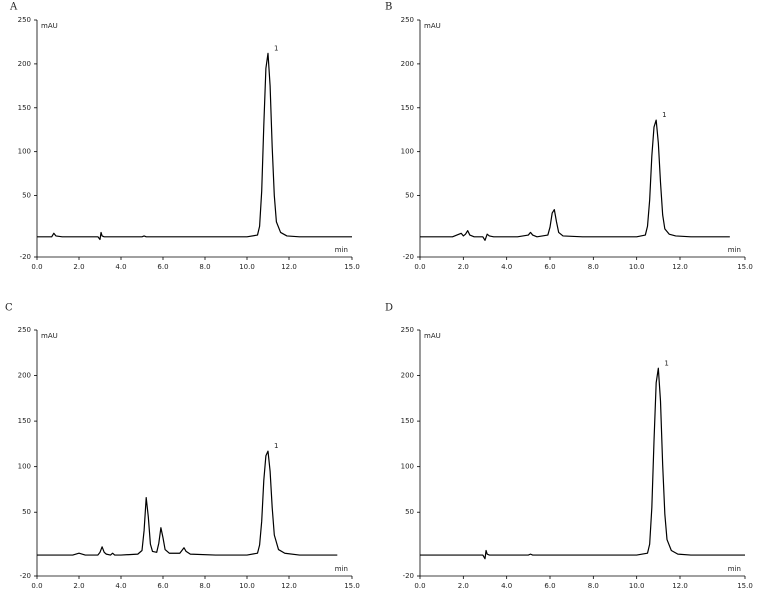 This screenshot has height=593, width=759. I want to click on panel-label: C, so click(9, 308).